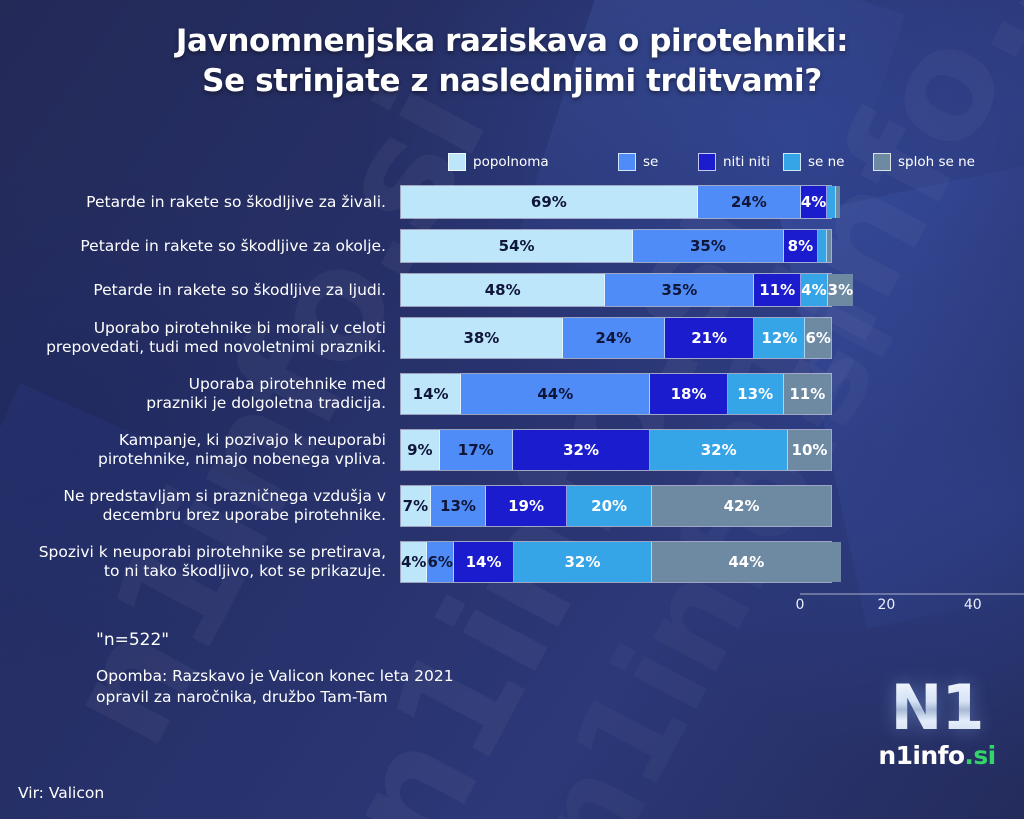 The width and height of the screenshot is (1024, 819). Describe the element at coordinates (512, 80) in the screenshot. I see `chart-title-line2: Se strinjate z naslednjimi trditvami?` at that location.